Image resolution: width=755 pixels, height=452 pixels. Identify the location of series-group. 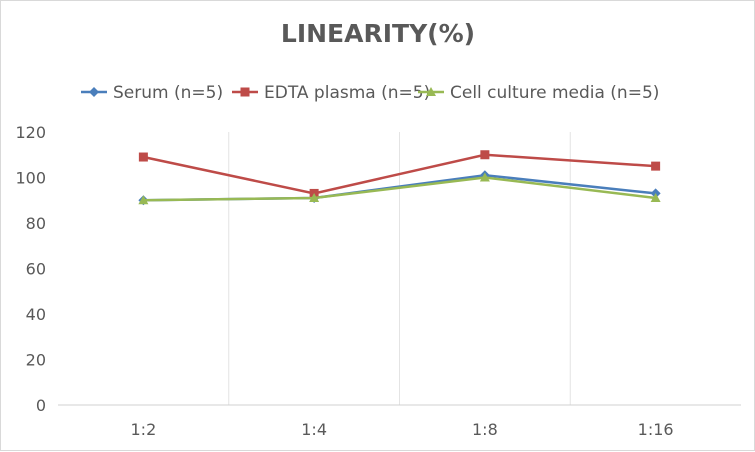
(399, 178).